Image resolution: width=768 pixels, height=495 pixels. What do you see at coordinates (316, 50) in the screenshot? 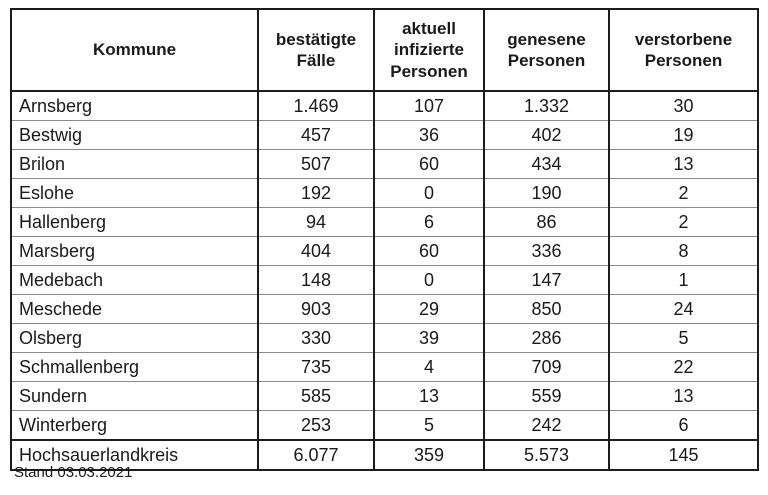
I see `column-header-bestaetigte-faelle: bestätigte Fälle` at bounding box center [316, 50].